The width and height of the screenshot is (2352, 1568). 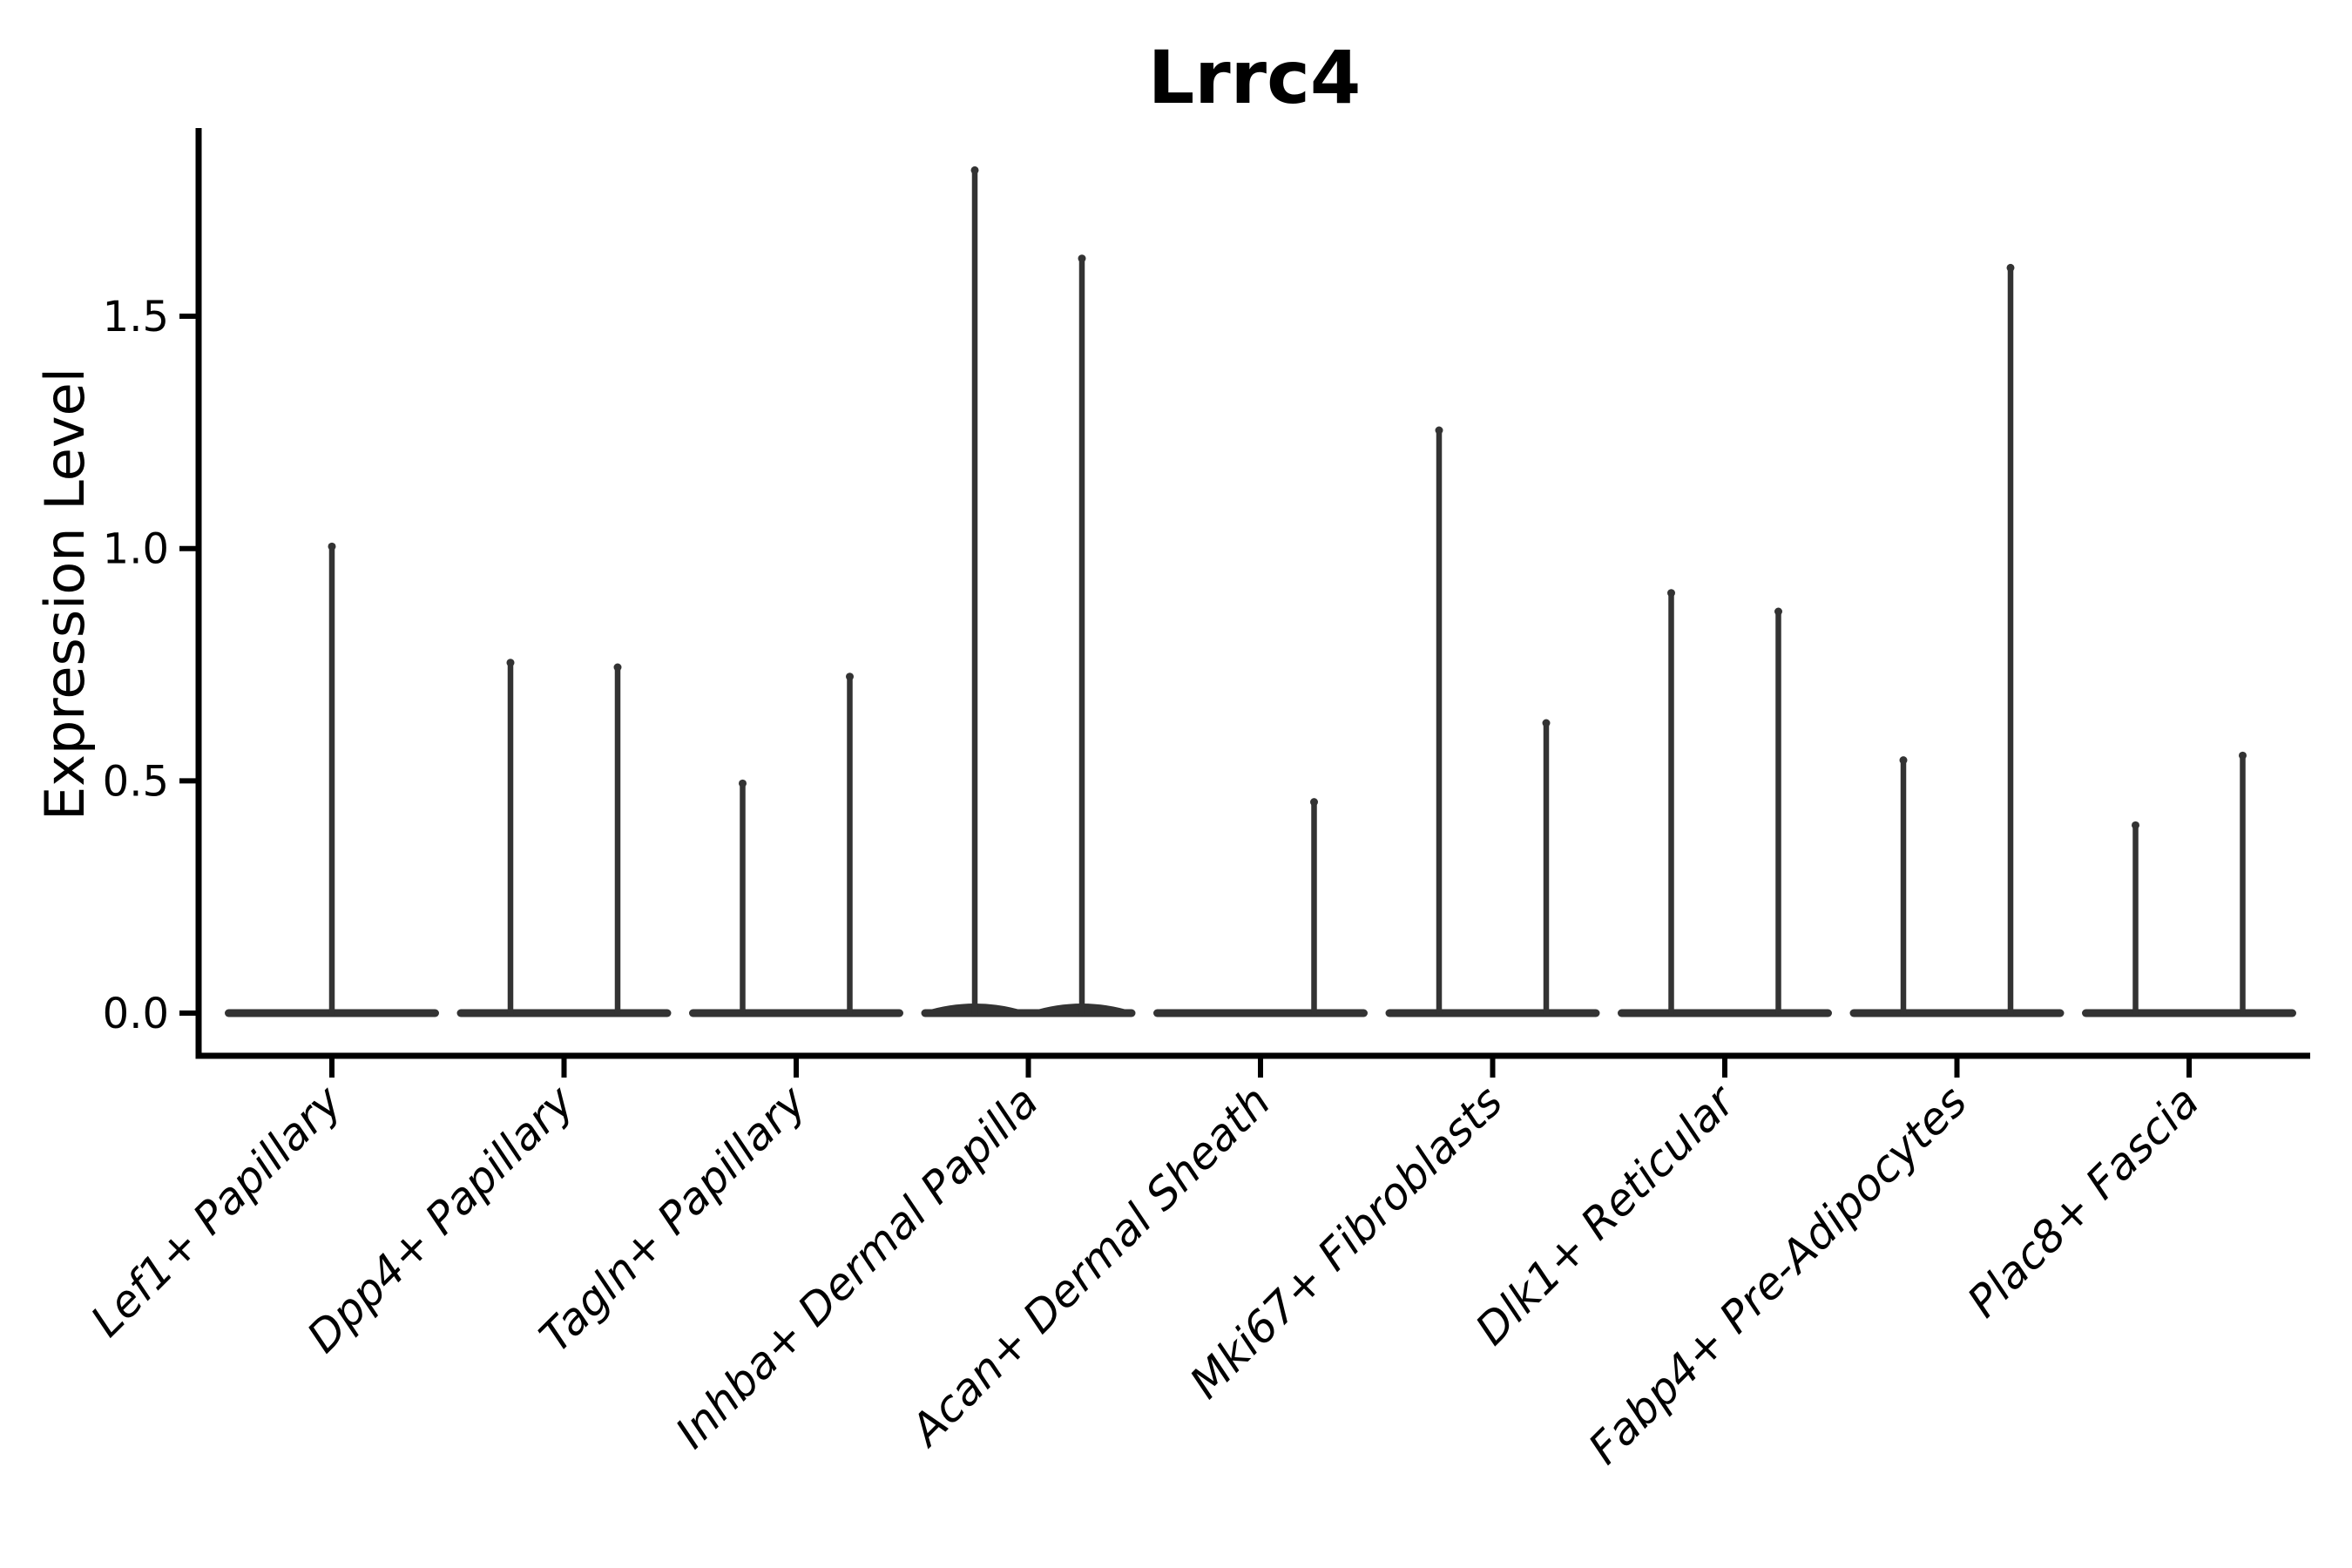 I want to click on x-tick-label: Plac8+ Fascia, so click(x=2083, y=1201).